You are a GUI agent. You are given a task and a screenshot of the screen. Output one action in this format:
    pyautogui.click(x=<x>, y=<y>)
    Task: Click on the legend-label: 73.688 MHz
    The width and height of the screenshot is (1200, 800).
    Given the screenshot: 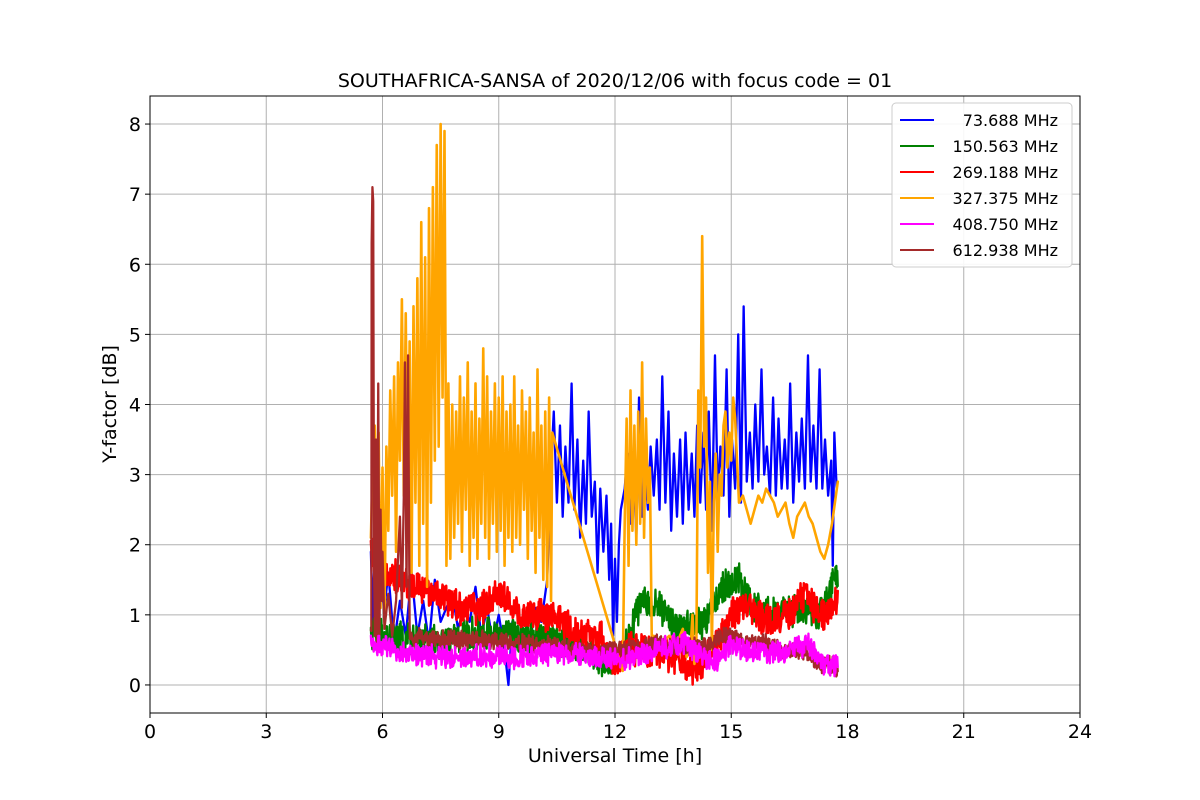 What is the action you would take?
    pyautogui.click(x=1010, y=120)
    